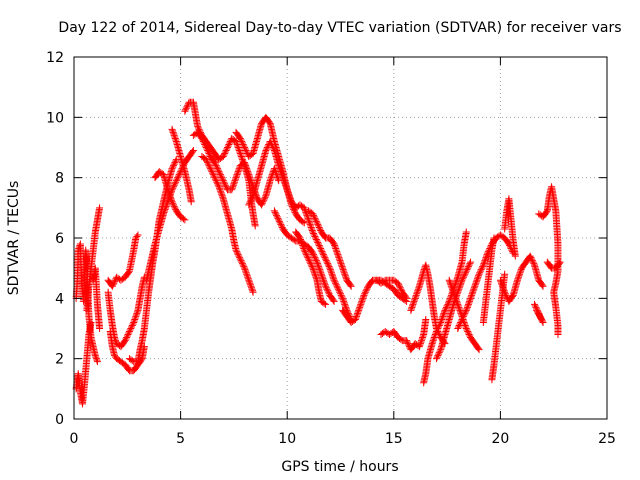 This screenshot has width=640, height=480. I want to click on series-x, so click(445, 307).